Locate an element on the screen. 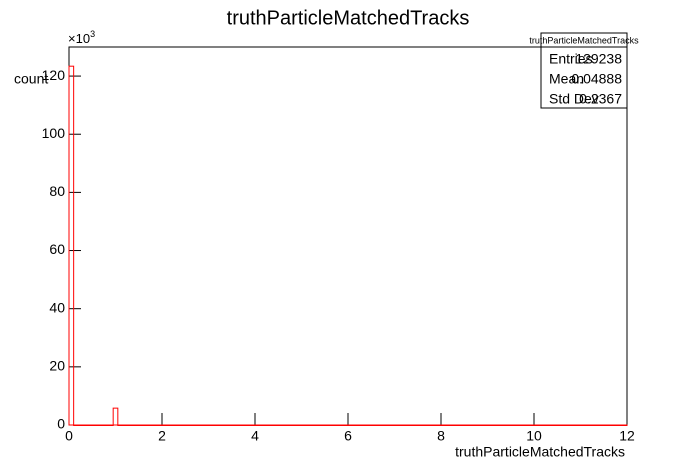 This screenshot has width=696, height=472. x-axis-label: truthParticleMatchedTracks is located at coordinates (540, 452).